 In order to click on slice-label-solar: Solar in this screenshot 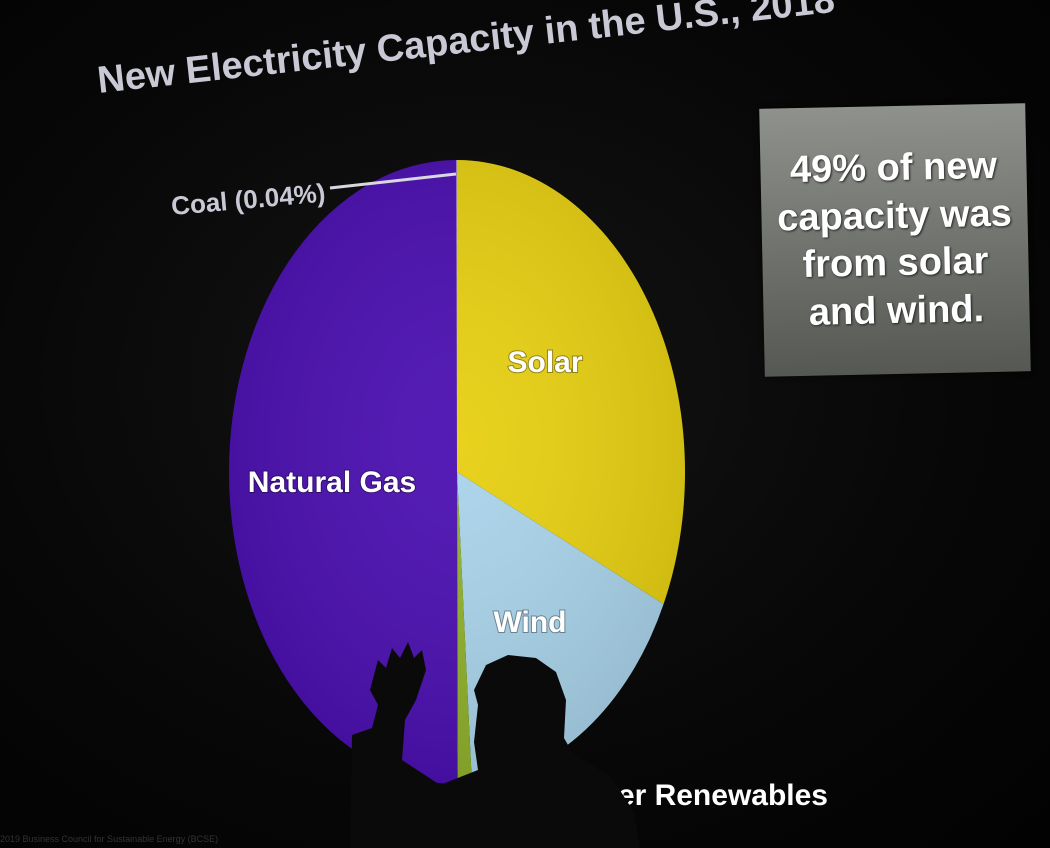, I will do `click(544, 362)`.